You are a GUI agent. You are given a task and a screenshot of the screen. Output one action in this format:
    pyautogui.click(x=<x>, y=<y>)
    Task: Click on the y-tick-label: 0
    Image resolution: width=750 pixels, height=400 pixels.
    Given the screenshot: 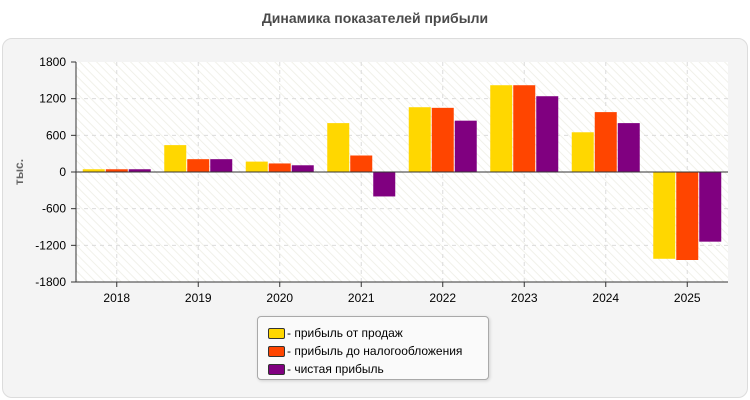 What is the action you would take?
    pyautogui.click(x=62, y=172)
    